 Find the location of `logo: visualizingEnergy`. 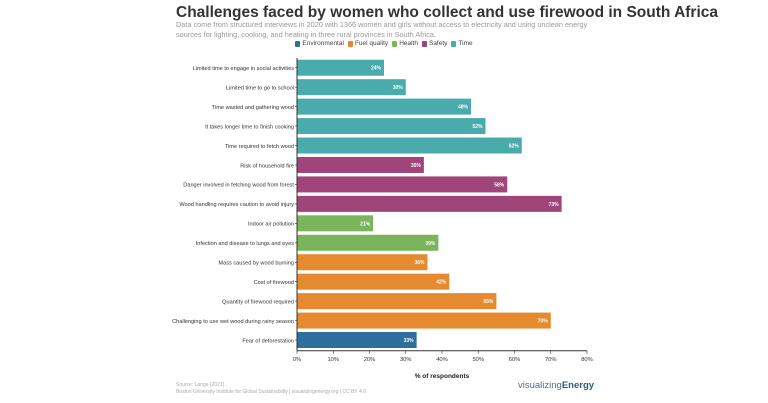

logo: visualizingEnergy is located at coordinates (556, 385).